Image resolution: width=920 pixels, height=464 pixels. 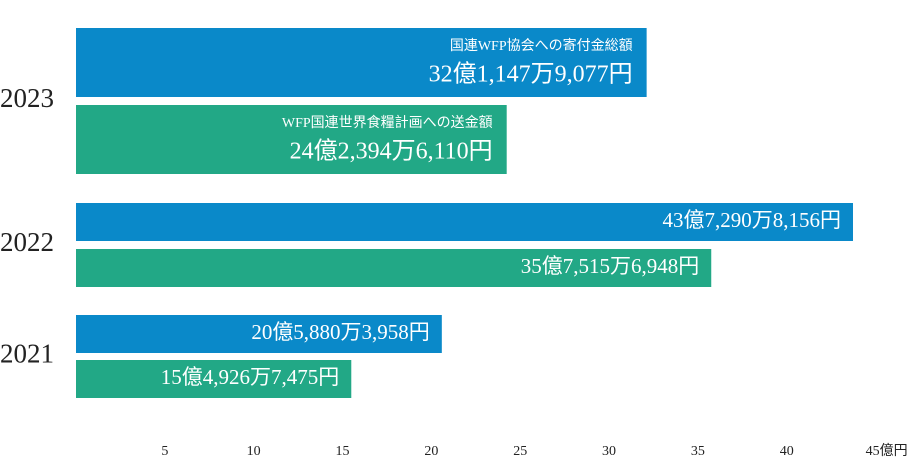 What do you see at coordinates (610, 266) in the screenshot?
I see `value-label: 35億7,515万6,948円` at bounding box center [610, 266].